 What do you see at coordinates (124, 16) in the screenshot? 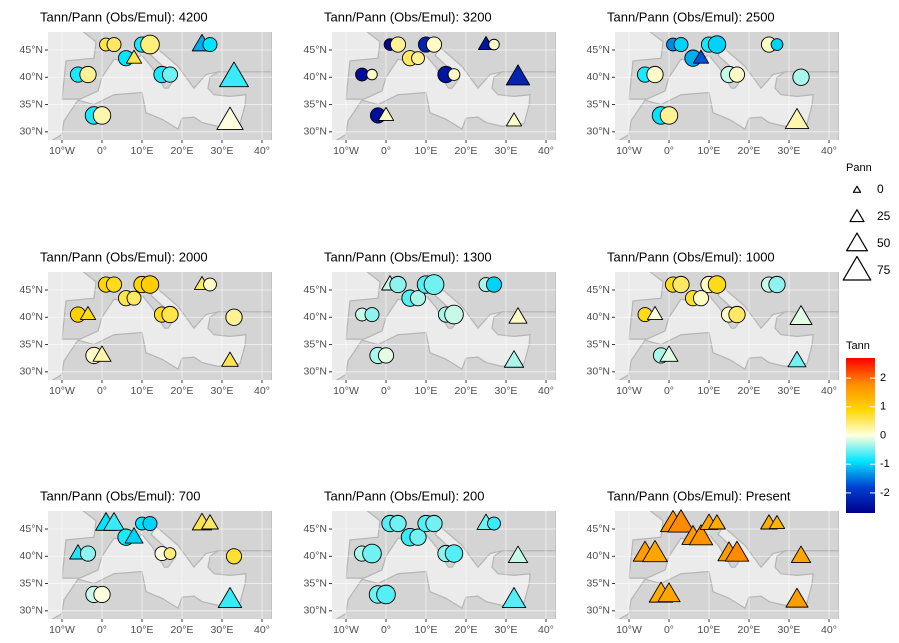
I see `panel-title: Tann/Pann (Obs/Emul): 4200` at bounding box center [124, 16].